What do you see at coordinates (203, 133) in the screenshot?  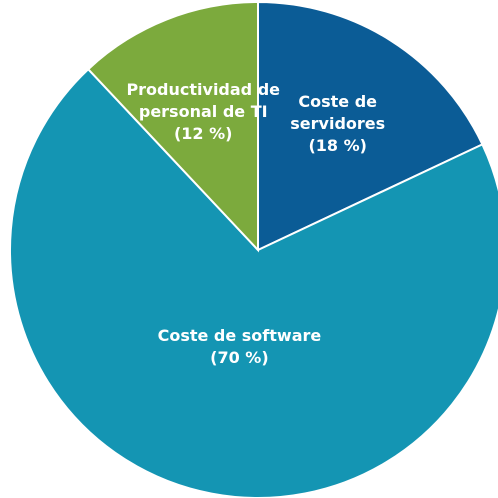 I see `value-label: (12 %)` at bounding box center [203, 133].